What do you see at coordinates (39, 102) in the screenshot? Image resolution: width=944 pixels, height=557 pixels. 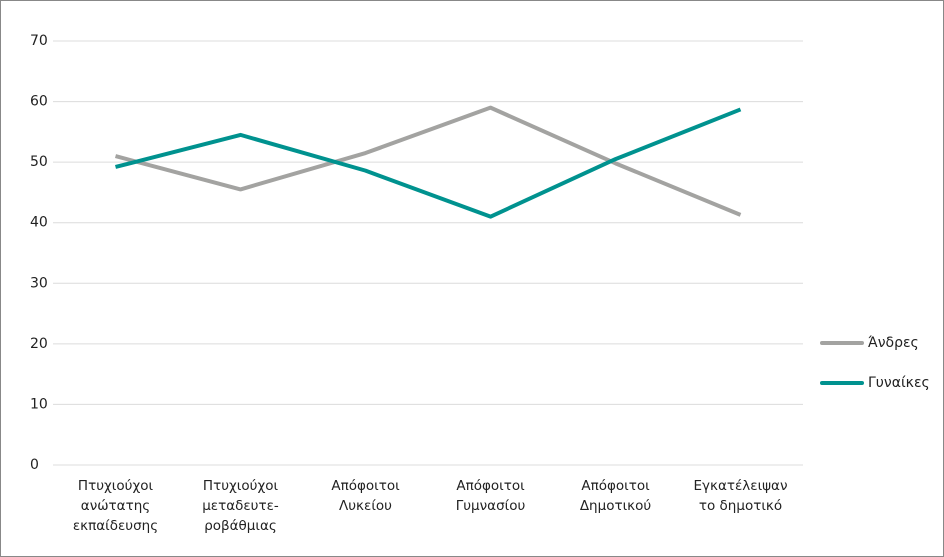 I see `y-tick-label: 60` at bounding box center [39, 102].